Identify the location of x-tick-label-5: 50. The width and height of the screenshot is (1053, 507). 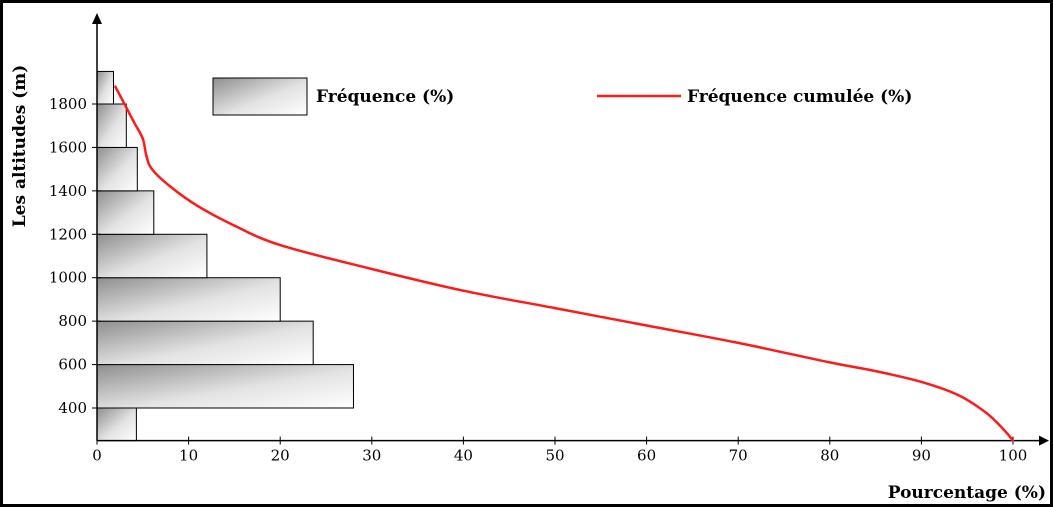
(554, 456).